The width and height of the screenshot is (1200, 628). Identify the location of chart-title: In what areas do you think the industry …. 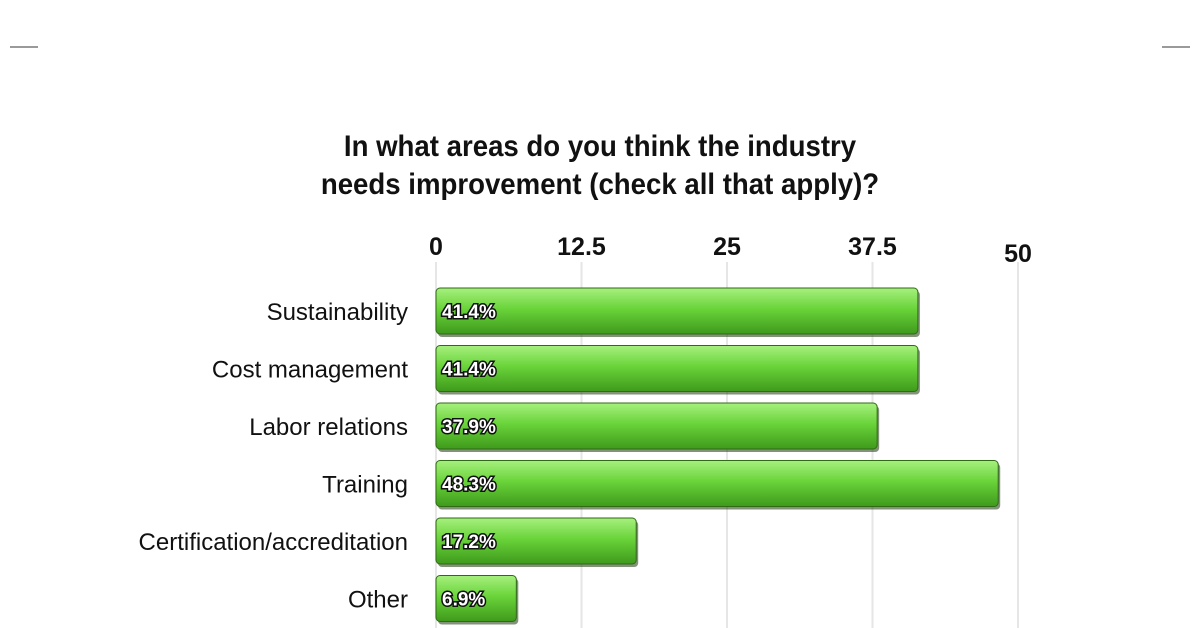
(600, 166).